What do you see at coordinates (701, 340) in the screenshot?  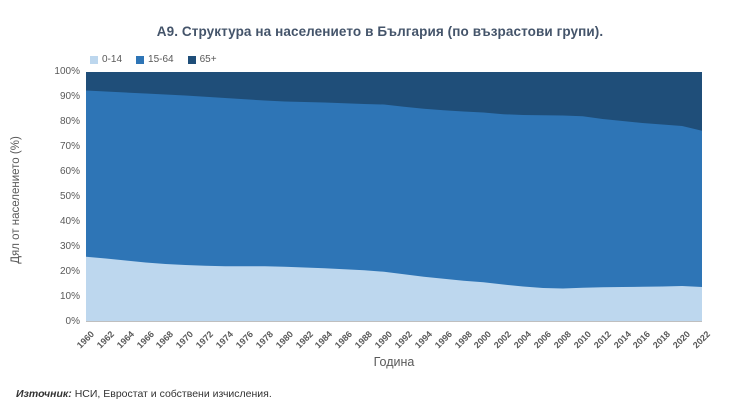 I see `x-tick-label: 2022` at bounding box center [701, 340].